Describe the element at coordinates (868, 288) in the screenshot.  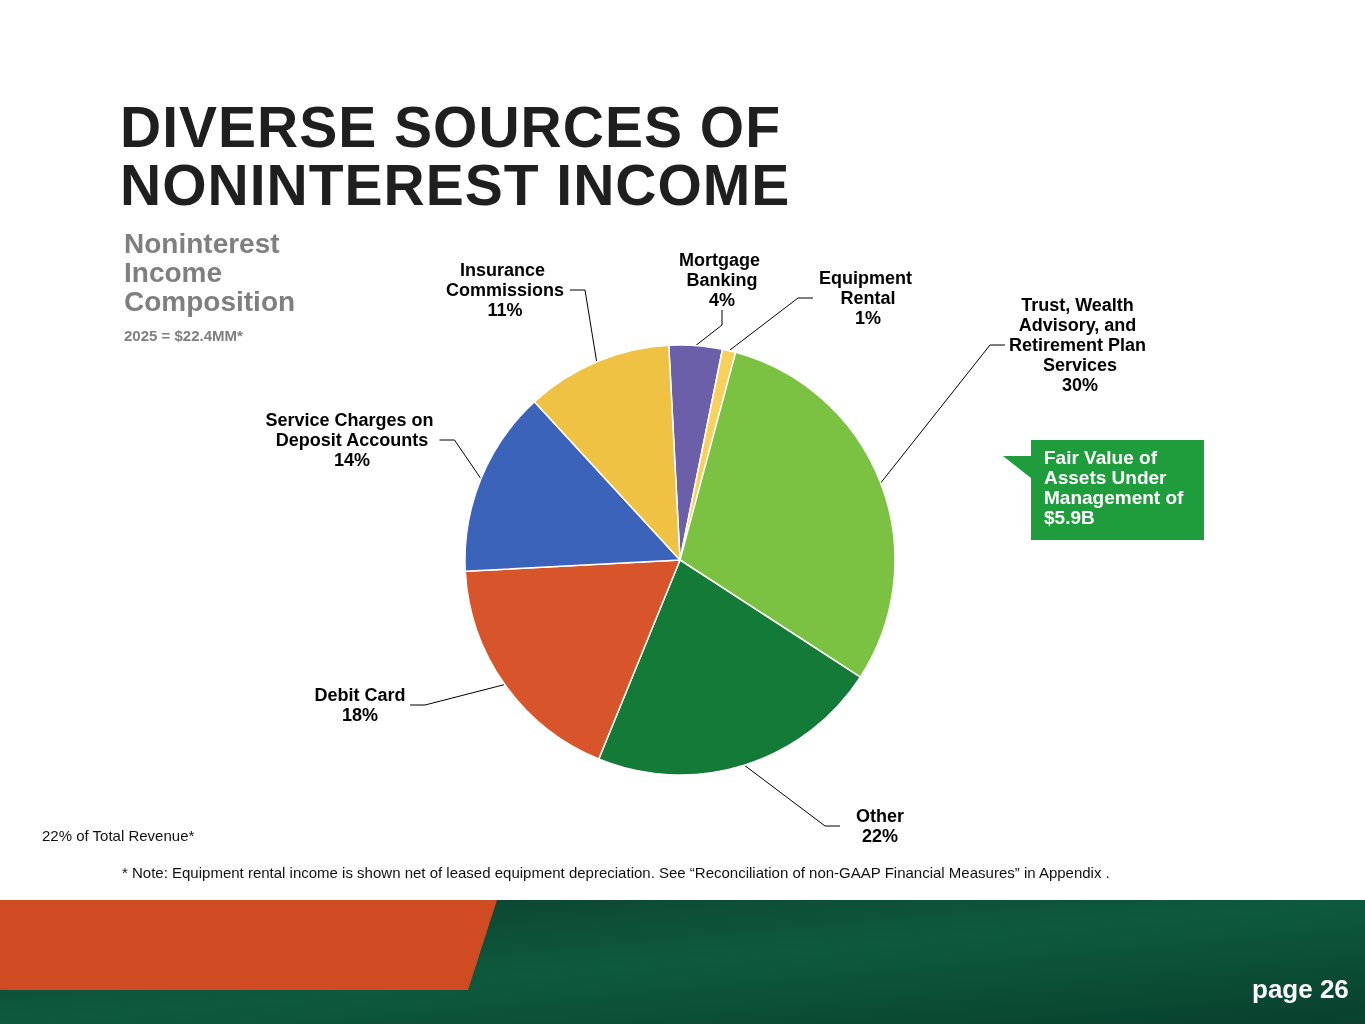
I see `slice-label: Equipment Rental` at that location.